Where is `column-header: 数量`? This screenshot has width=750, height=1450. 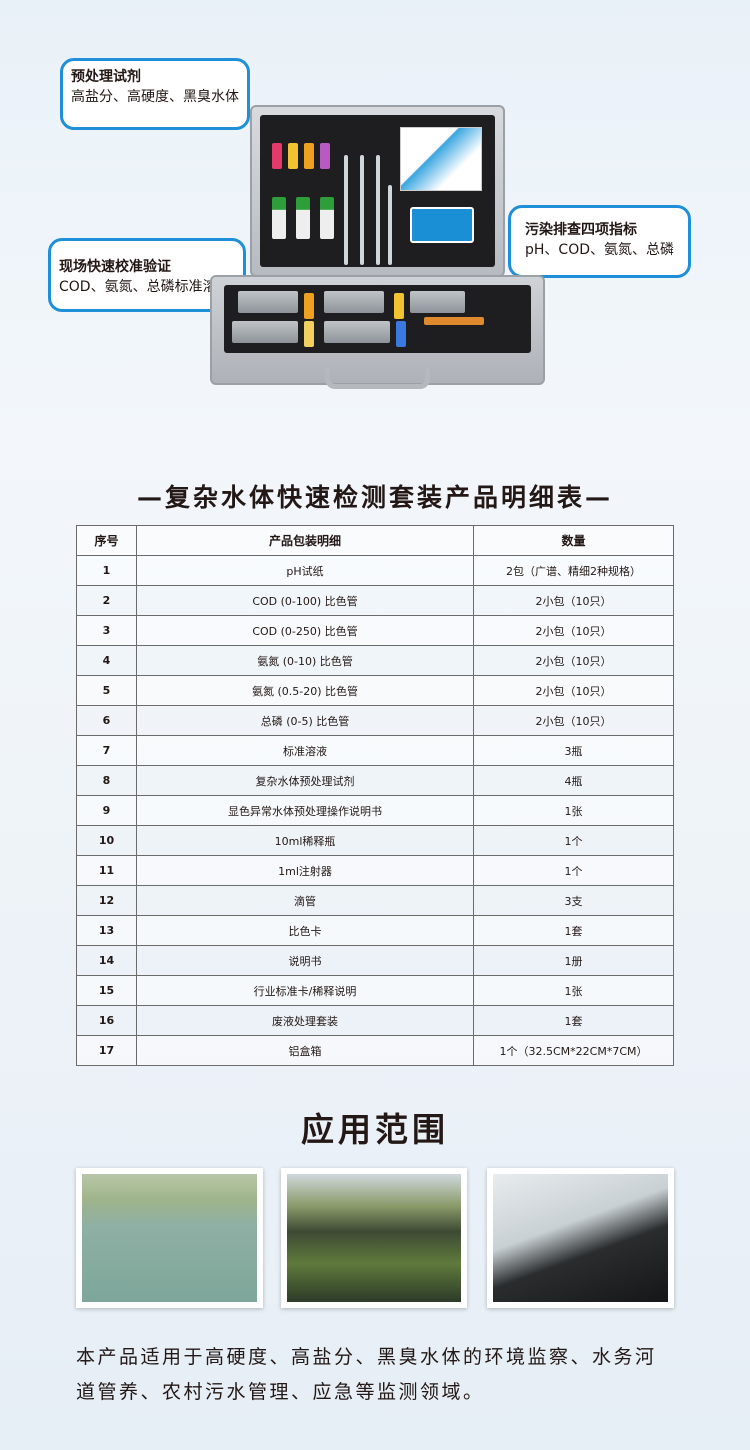 column-header: 数量 is located at coordinates (573, 540).